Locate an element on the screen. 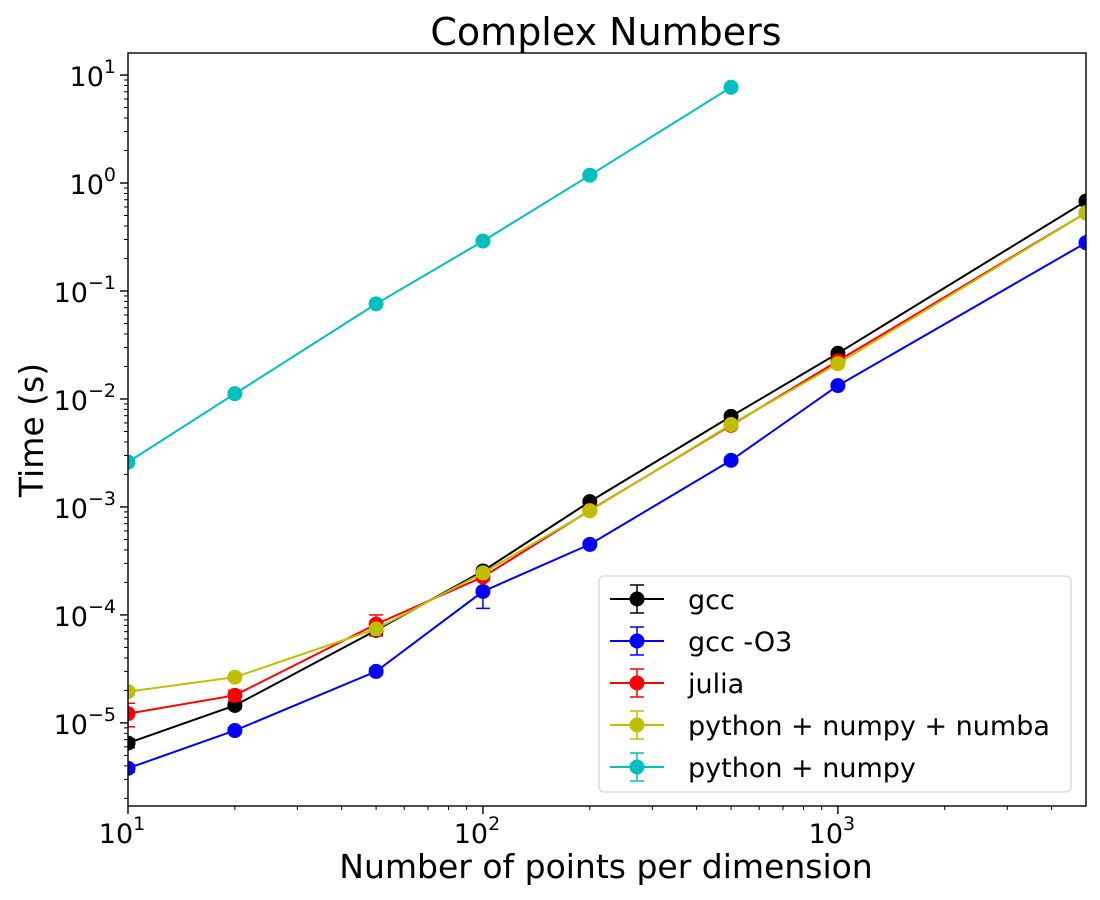 The width and height of the screenshot is (1100, 900). x-tick-label: 10³ is located at coordinates (832, 831).